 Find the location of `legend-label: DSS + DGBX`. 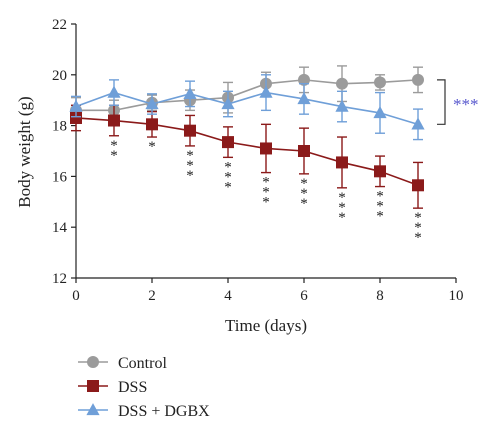

legend-label: DSS + DGBX is located at coordinates (164, 411).